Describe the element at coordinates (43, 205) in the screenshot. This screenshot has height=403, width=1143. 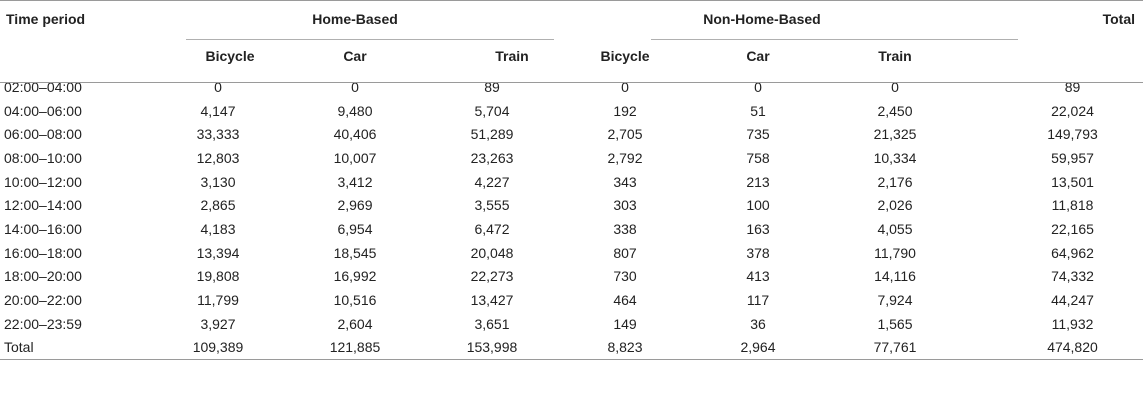
I see `cell-time-period: 12:00–14:00` at that location.